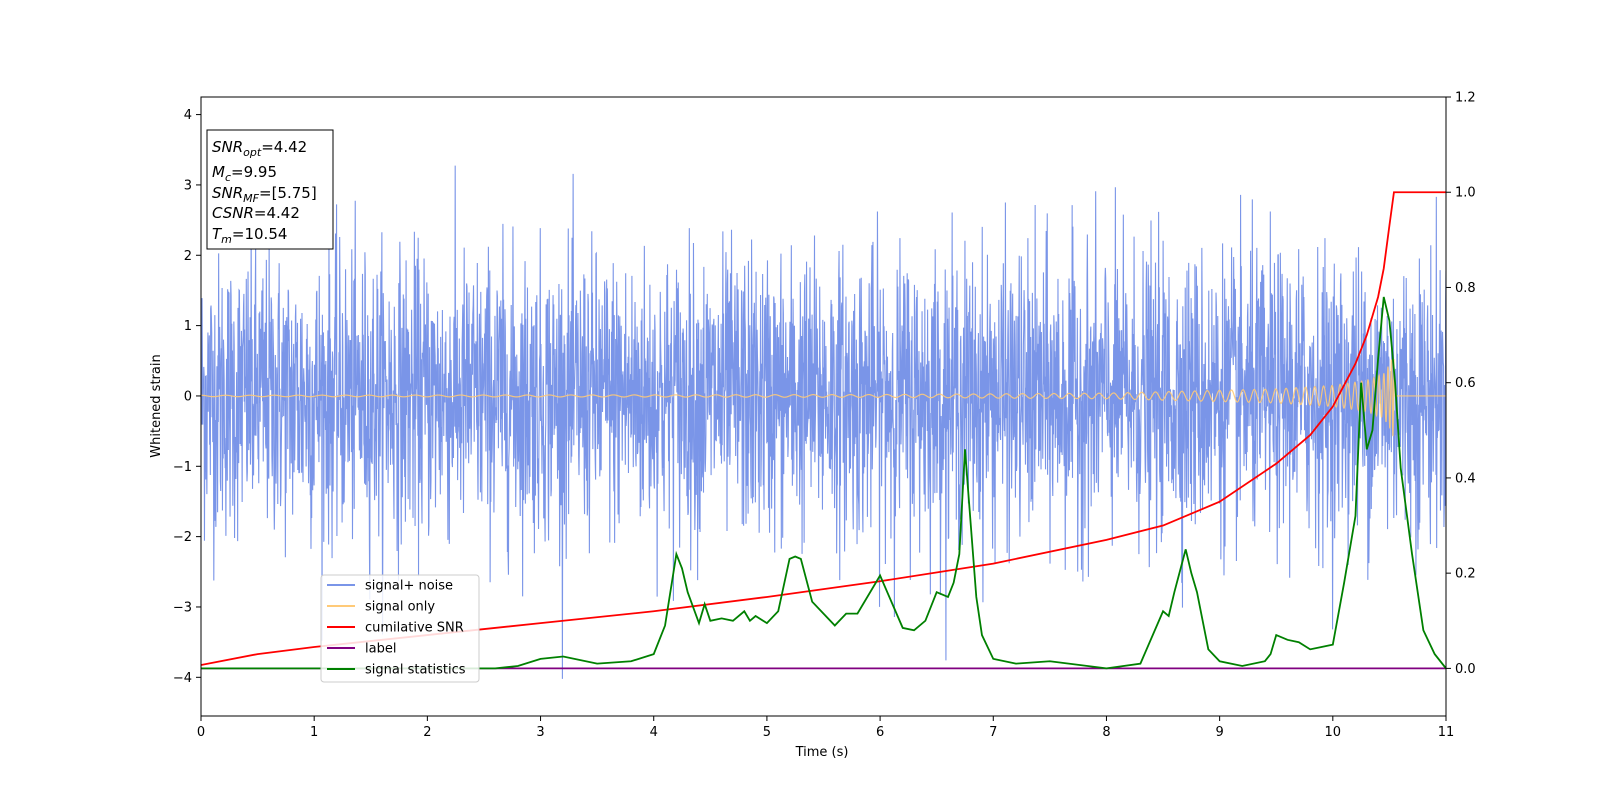 This screenshot has width=1600, height=800. What do you see at coordinates (264, 194) in the screenshot?
I see `info-line: SNRMF=[5.75]` at bounding box center [264, 194].